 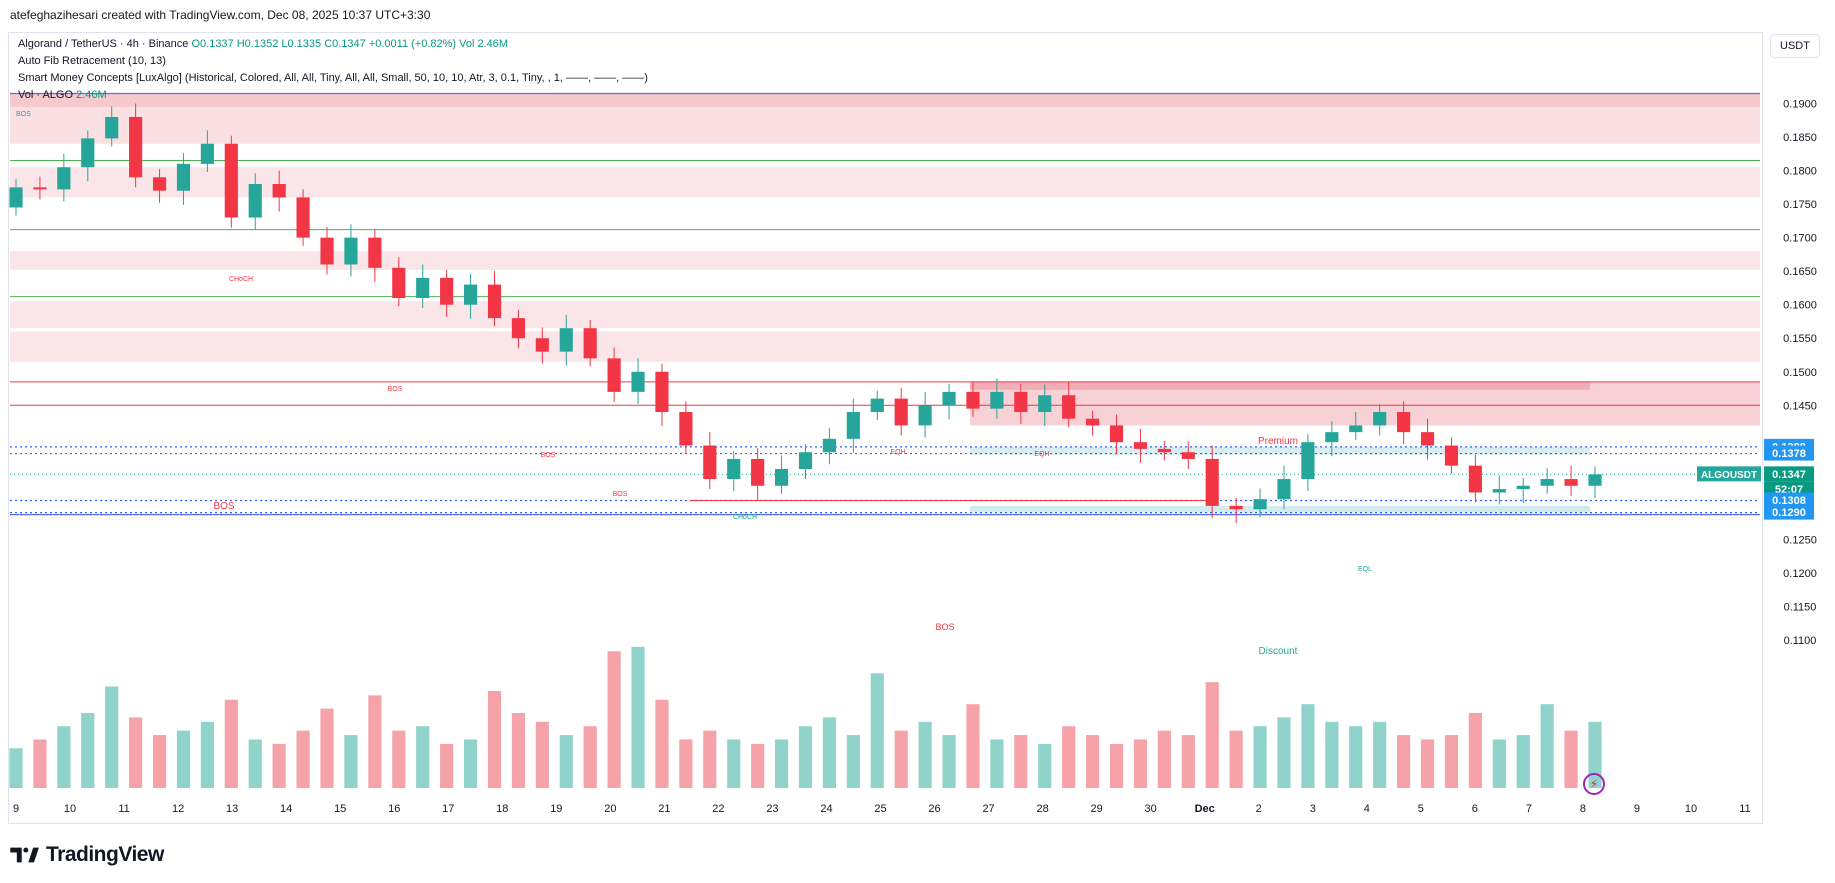 I want to click on time-tick-label: 16, so click(x=394, y=809).